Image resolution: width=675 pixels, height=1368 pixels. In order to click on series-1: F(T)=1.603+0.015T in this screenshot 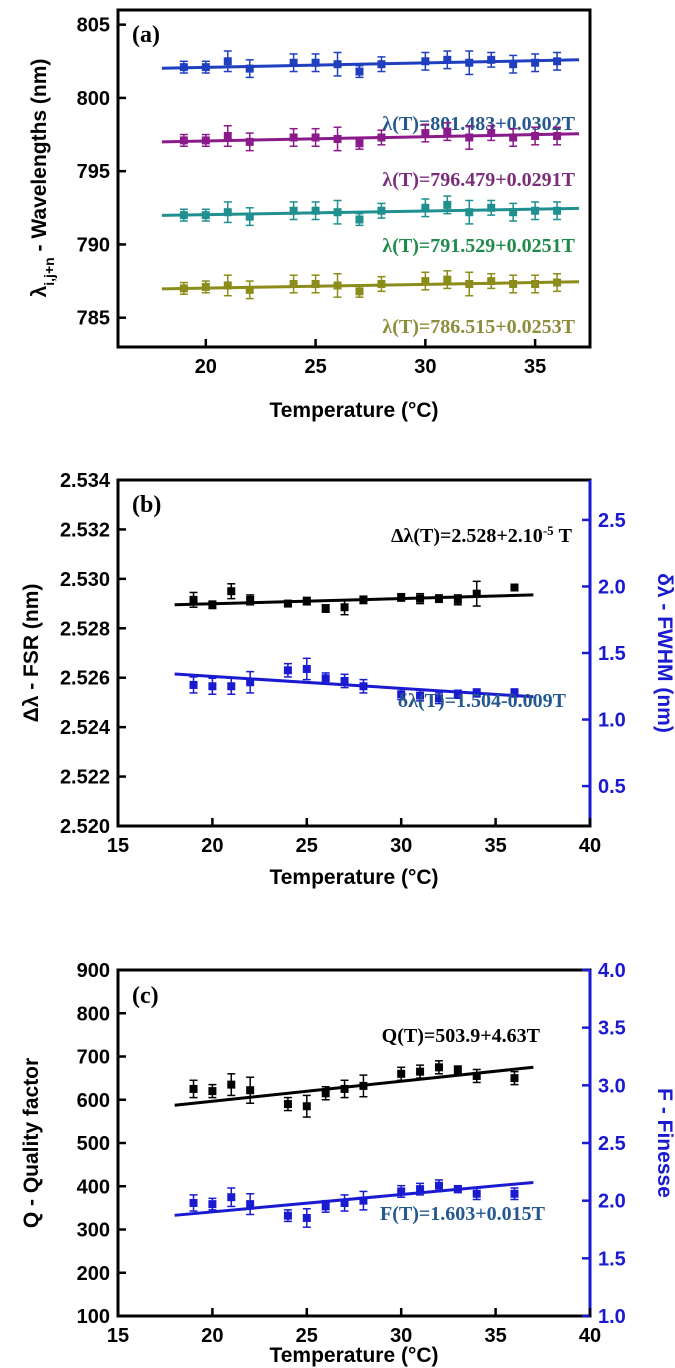, I will do `click(360, 1203)`.